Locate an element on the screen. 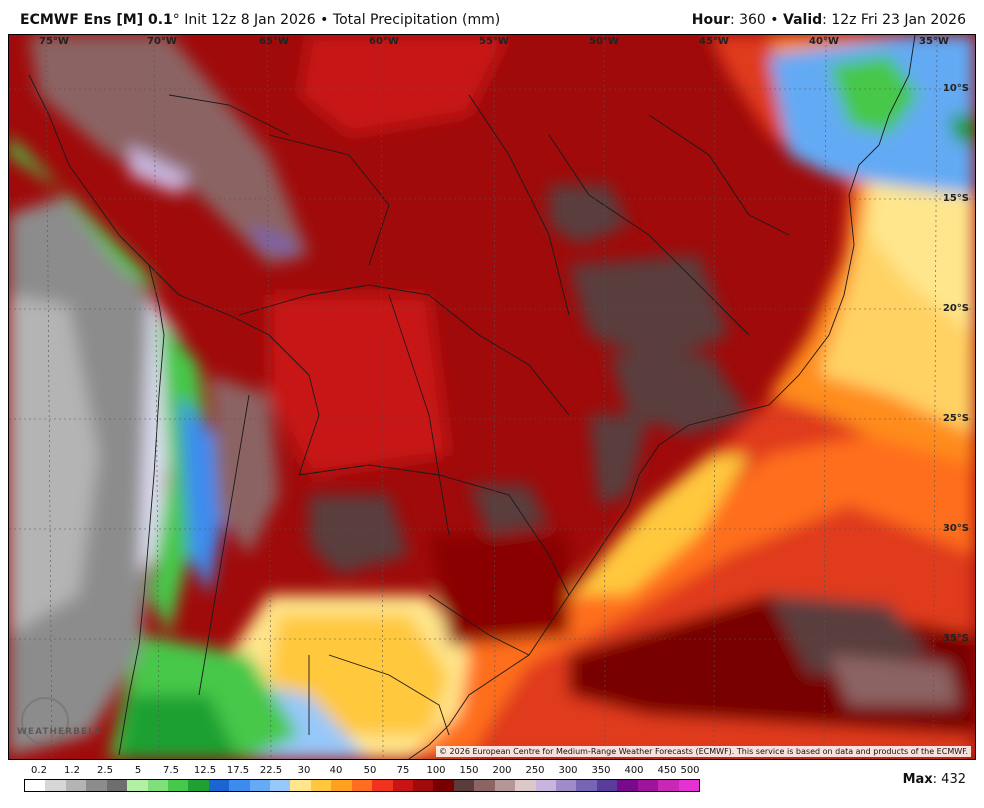  lat-label-20s: 20°S is located at coordinates (955, 308).